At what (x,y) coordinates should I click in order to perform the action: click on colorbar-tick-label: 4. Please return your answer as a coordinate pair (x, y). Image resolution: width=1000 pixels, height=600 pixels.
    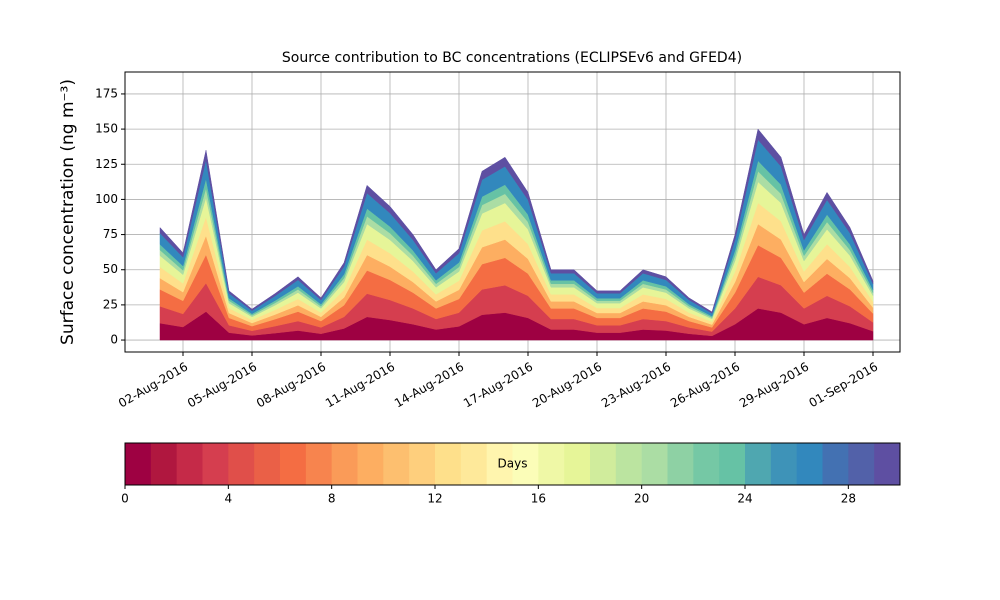
    Looking at the image, I should click on (229, 499).